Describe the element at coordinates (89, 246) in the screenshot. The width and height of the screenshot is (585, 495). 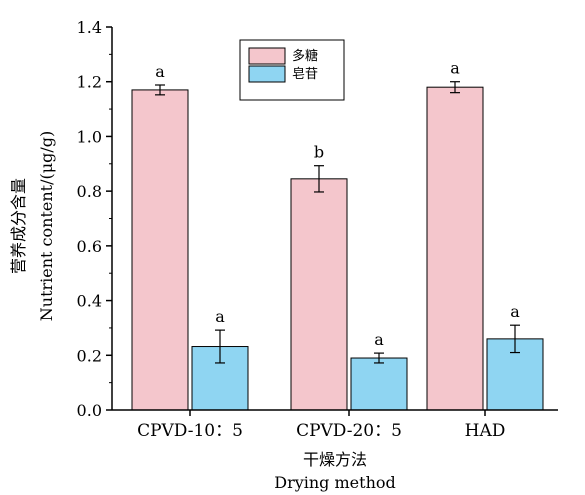
I see `y-tick-label: 0.6` at that location.